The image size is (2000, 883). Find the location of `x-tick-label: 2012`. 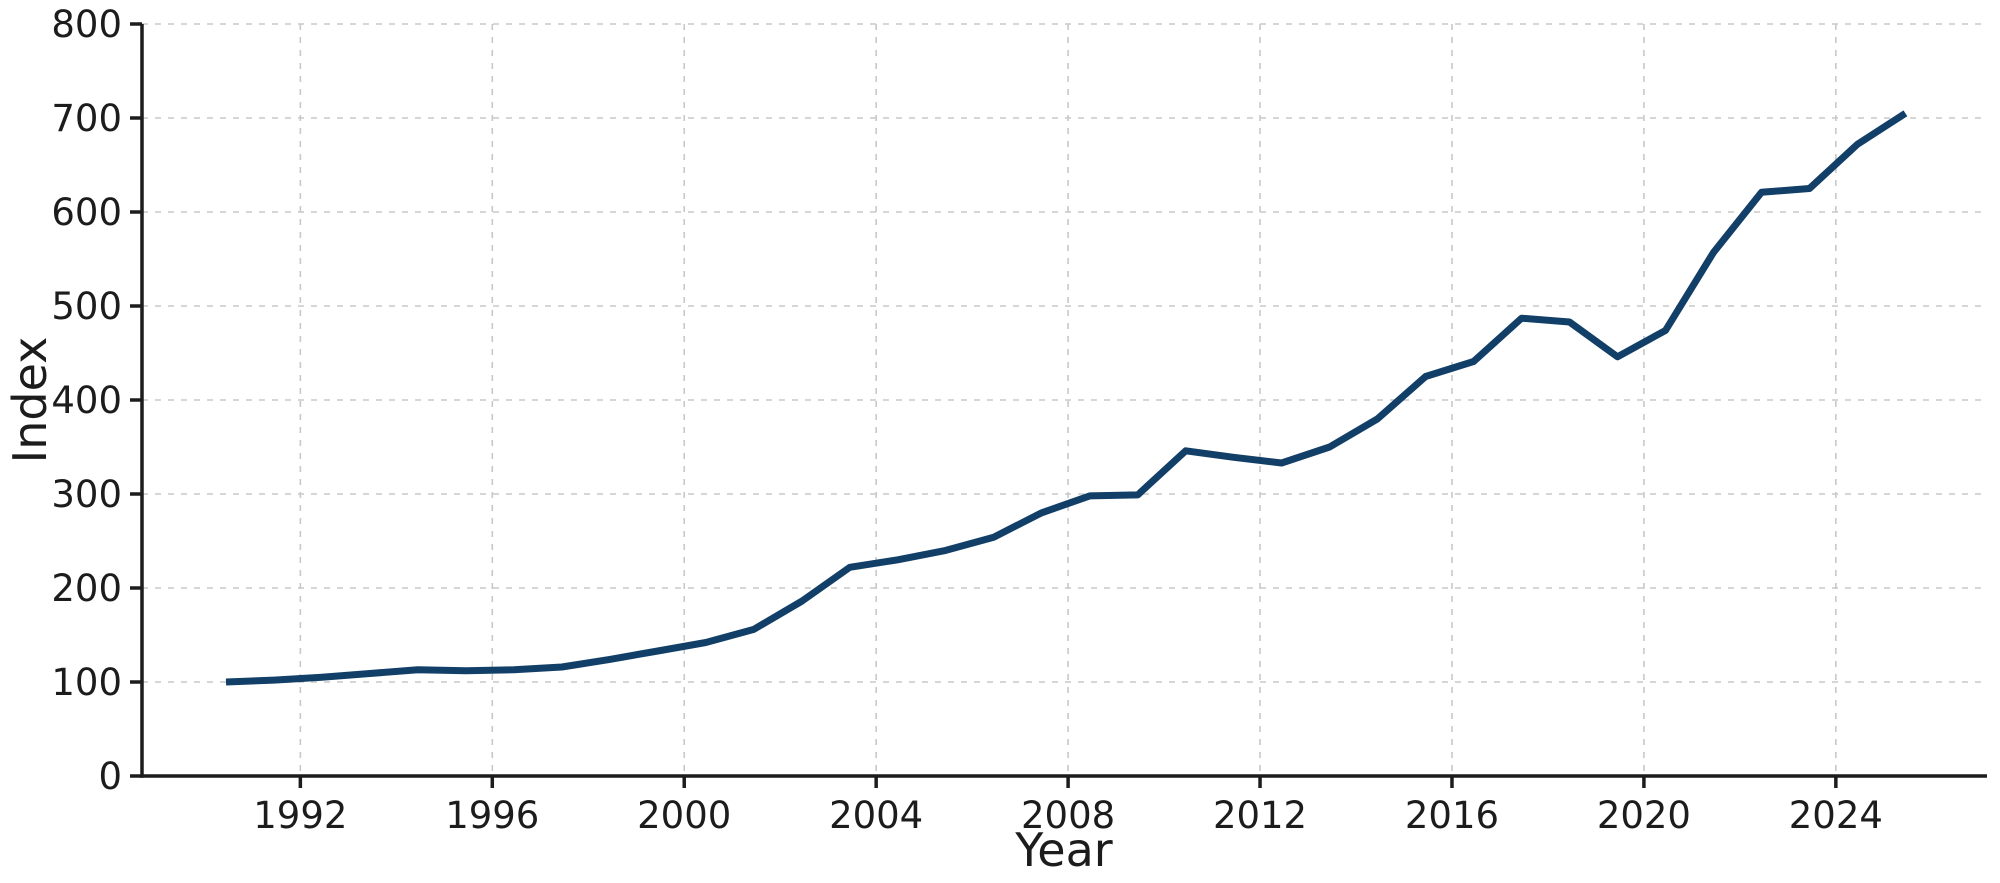

x-tick-label: 2012 is located at coordinates (1260, 815).